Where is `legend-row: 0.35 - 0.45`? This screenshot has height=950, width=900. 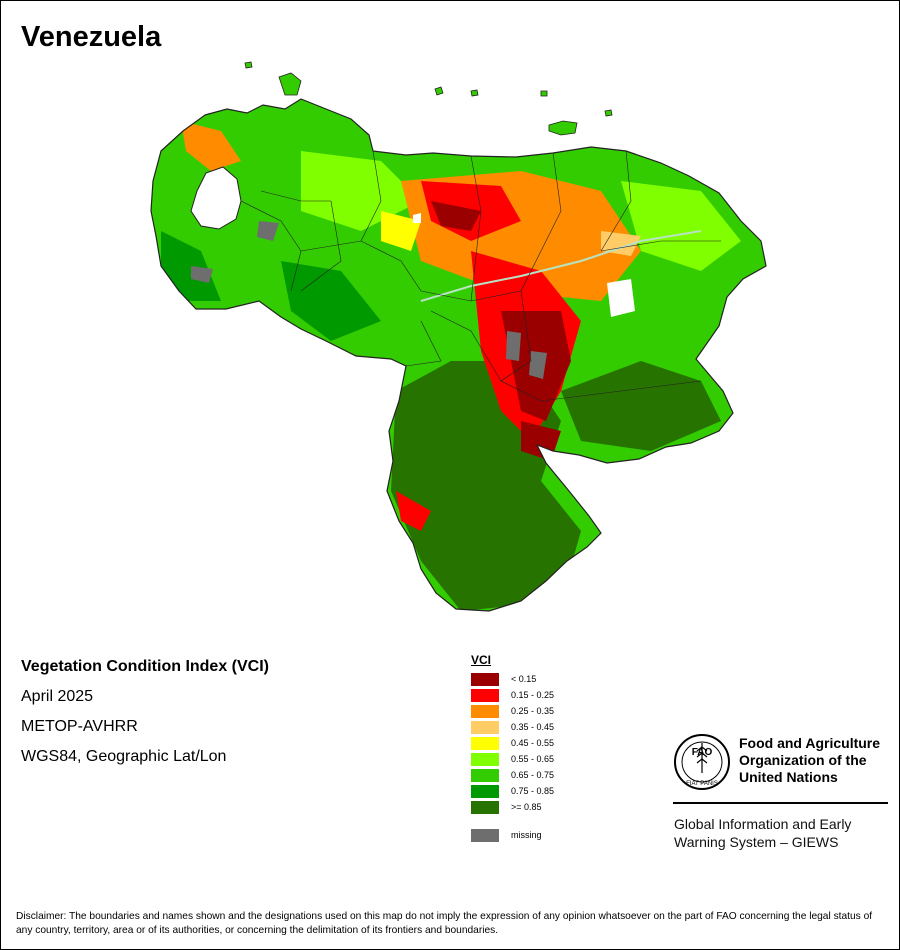 legend-row: 0.35 - 0.45 is located at coordinates (512, 727).